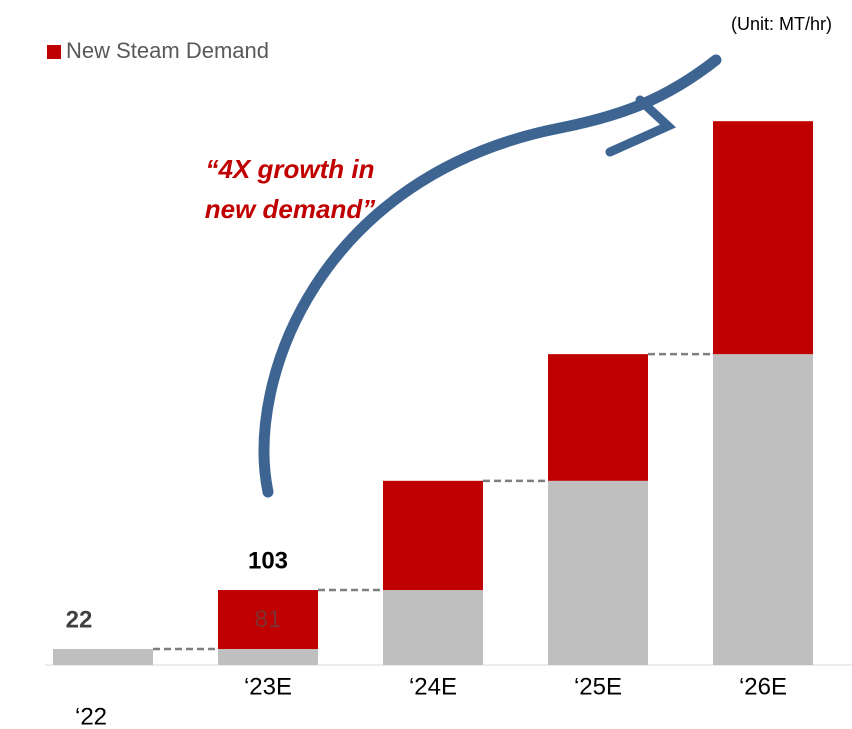 The width and height of the screenshot is (852, 729). Describe the element at coordinates (268, 560) in the screenshot. I see `total-label: 103` at that location.